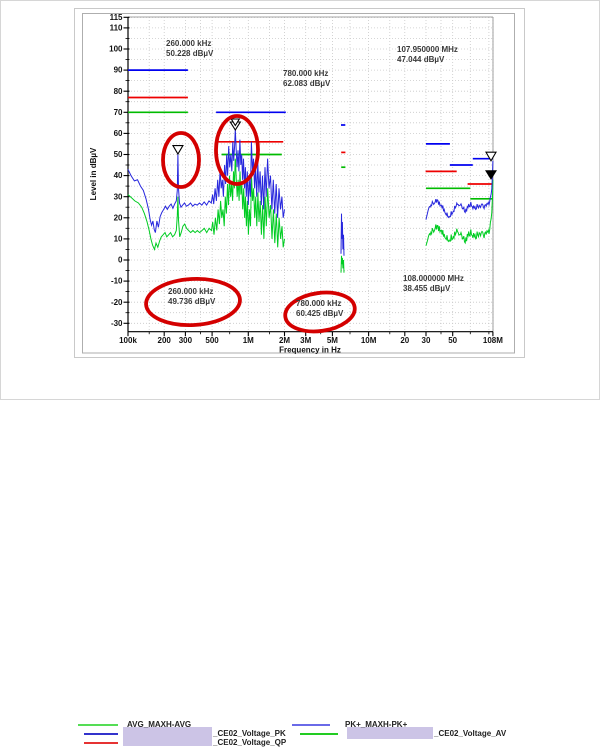 The width and height of the screenshot is (600, 747). Describe the element at coordinates (128, 340) in the screenshot. I see `svg-text: 100k` at that location.